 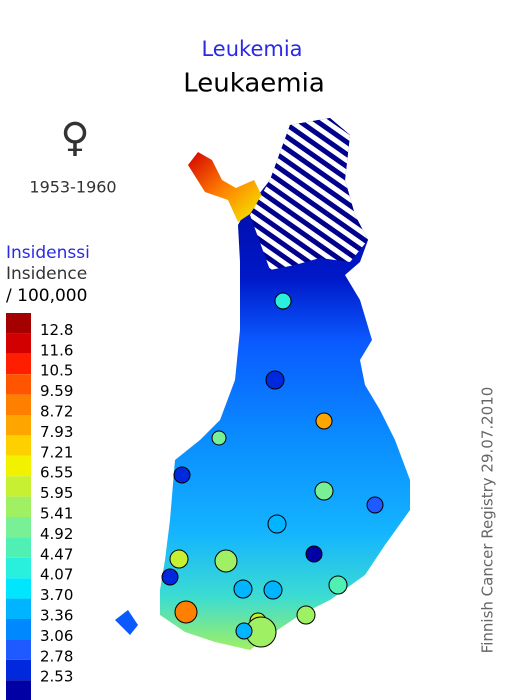 I want to click on source: Finnish Cancer Registry 29.07.2010, so click(x=488, y=520).